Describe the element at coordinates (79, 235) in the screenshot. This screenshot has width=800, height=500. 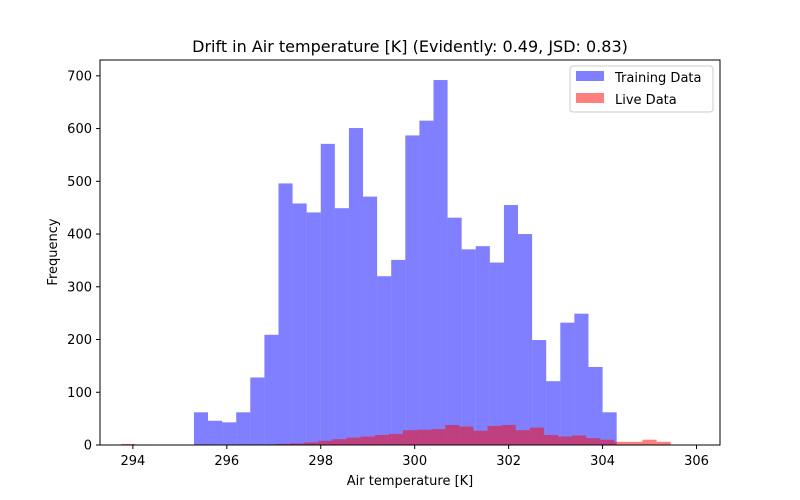
I see `y-tick-label: 400` at that location.